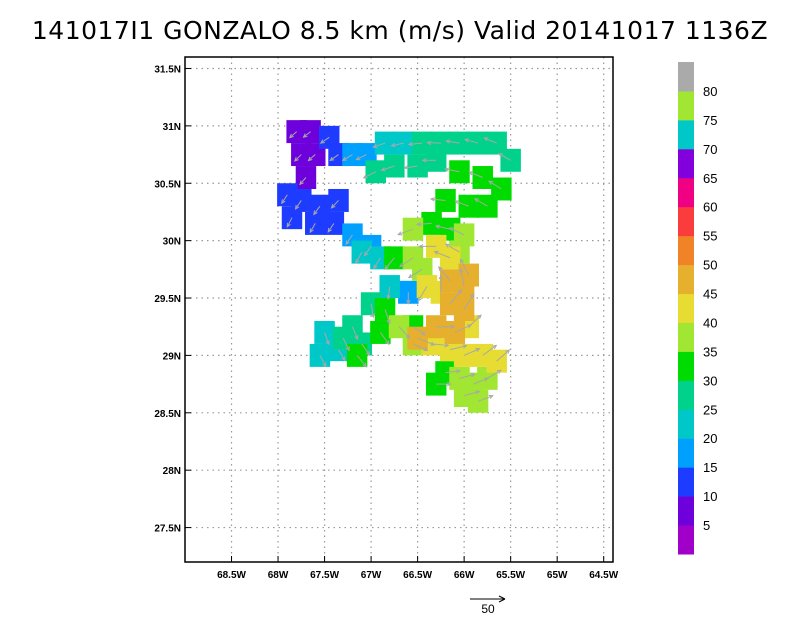 The image size is (800, 618). What do you see at coordinates (697, 308) in the screenshot?
I see `colorbar: 5 10 15 20 25 30 35 40 45 50 55 60 65 70 75 80` at bounding box center [697, 308].